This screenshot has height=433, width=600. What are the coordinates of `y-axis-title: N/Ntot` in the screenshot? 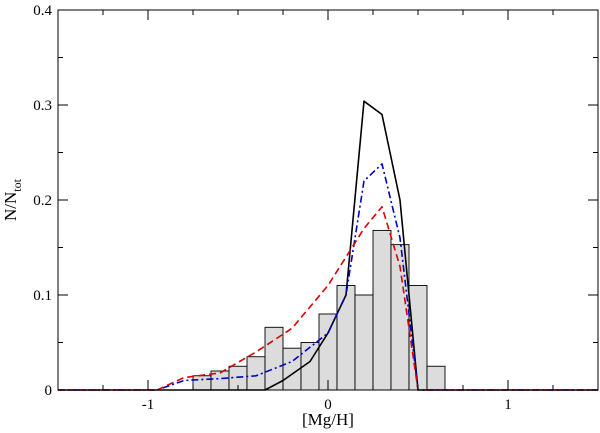 It's located at (12, 199).